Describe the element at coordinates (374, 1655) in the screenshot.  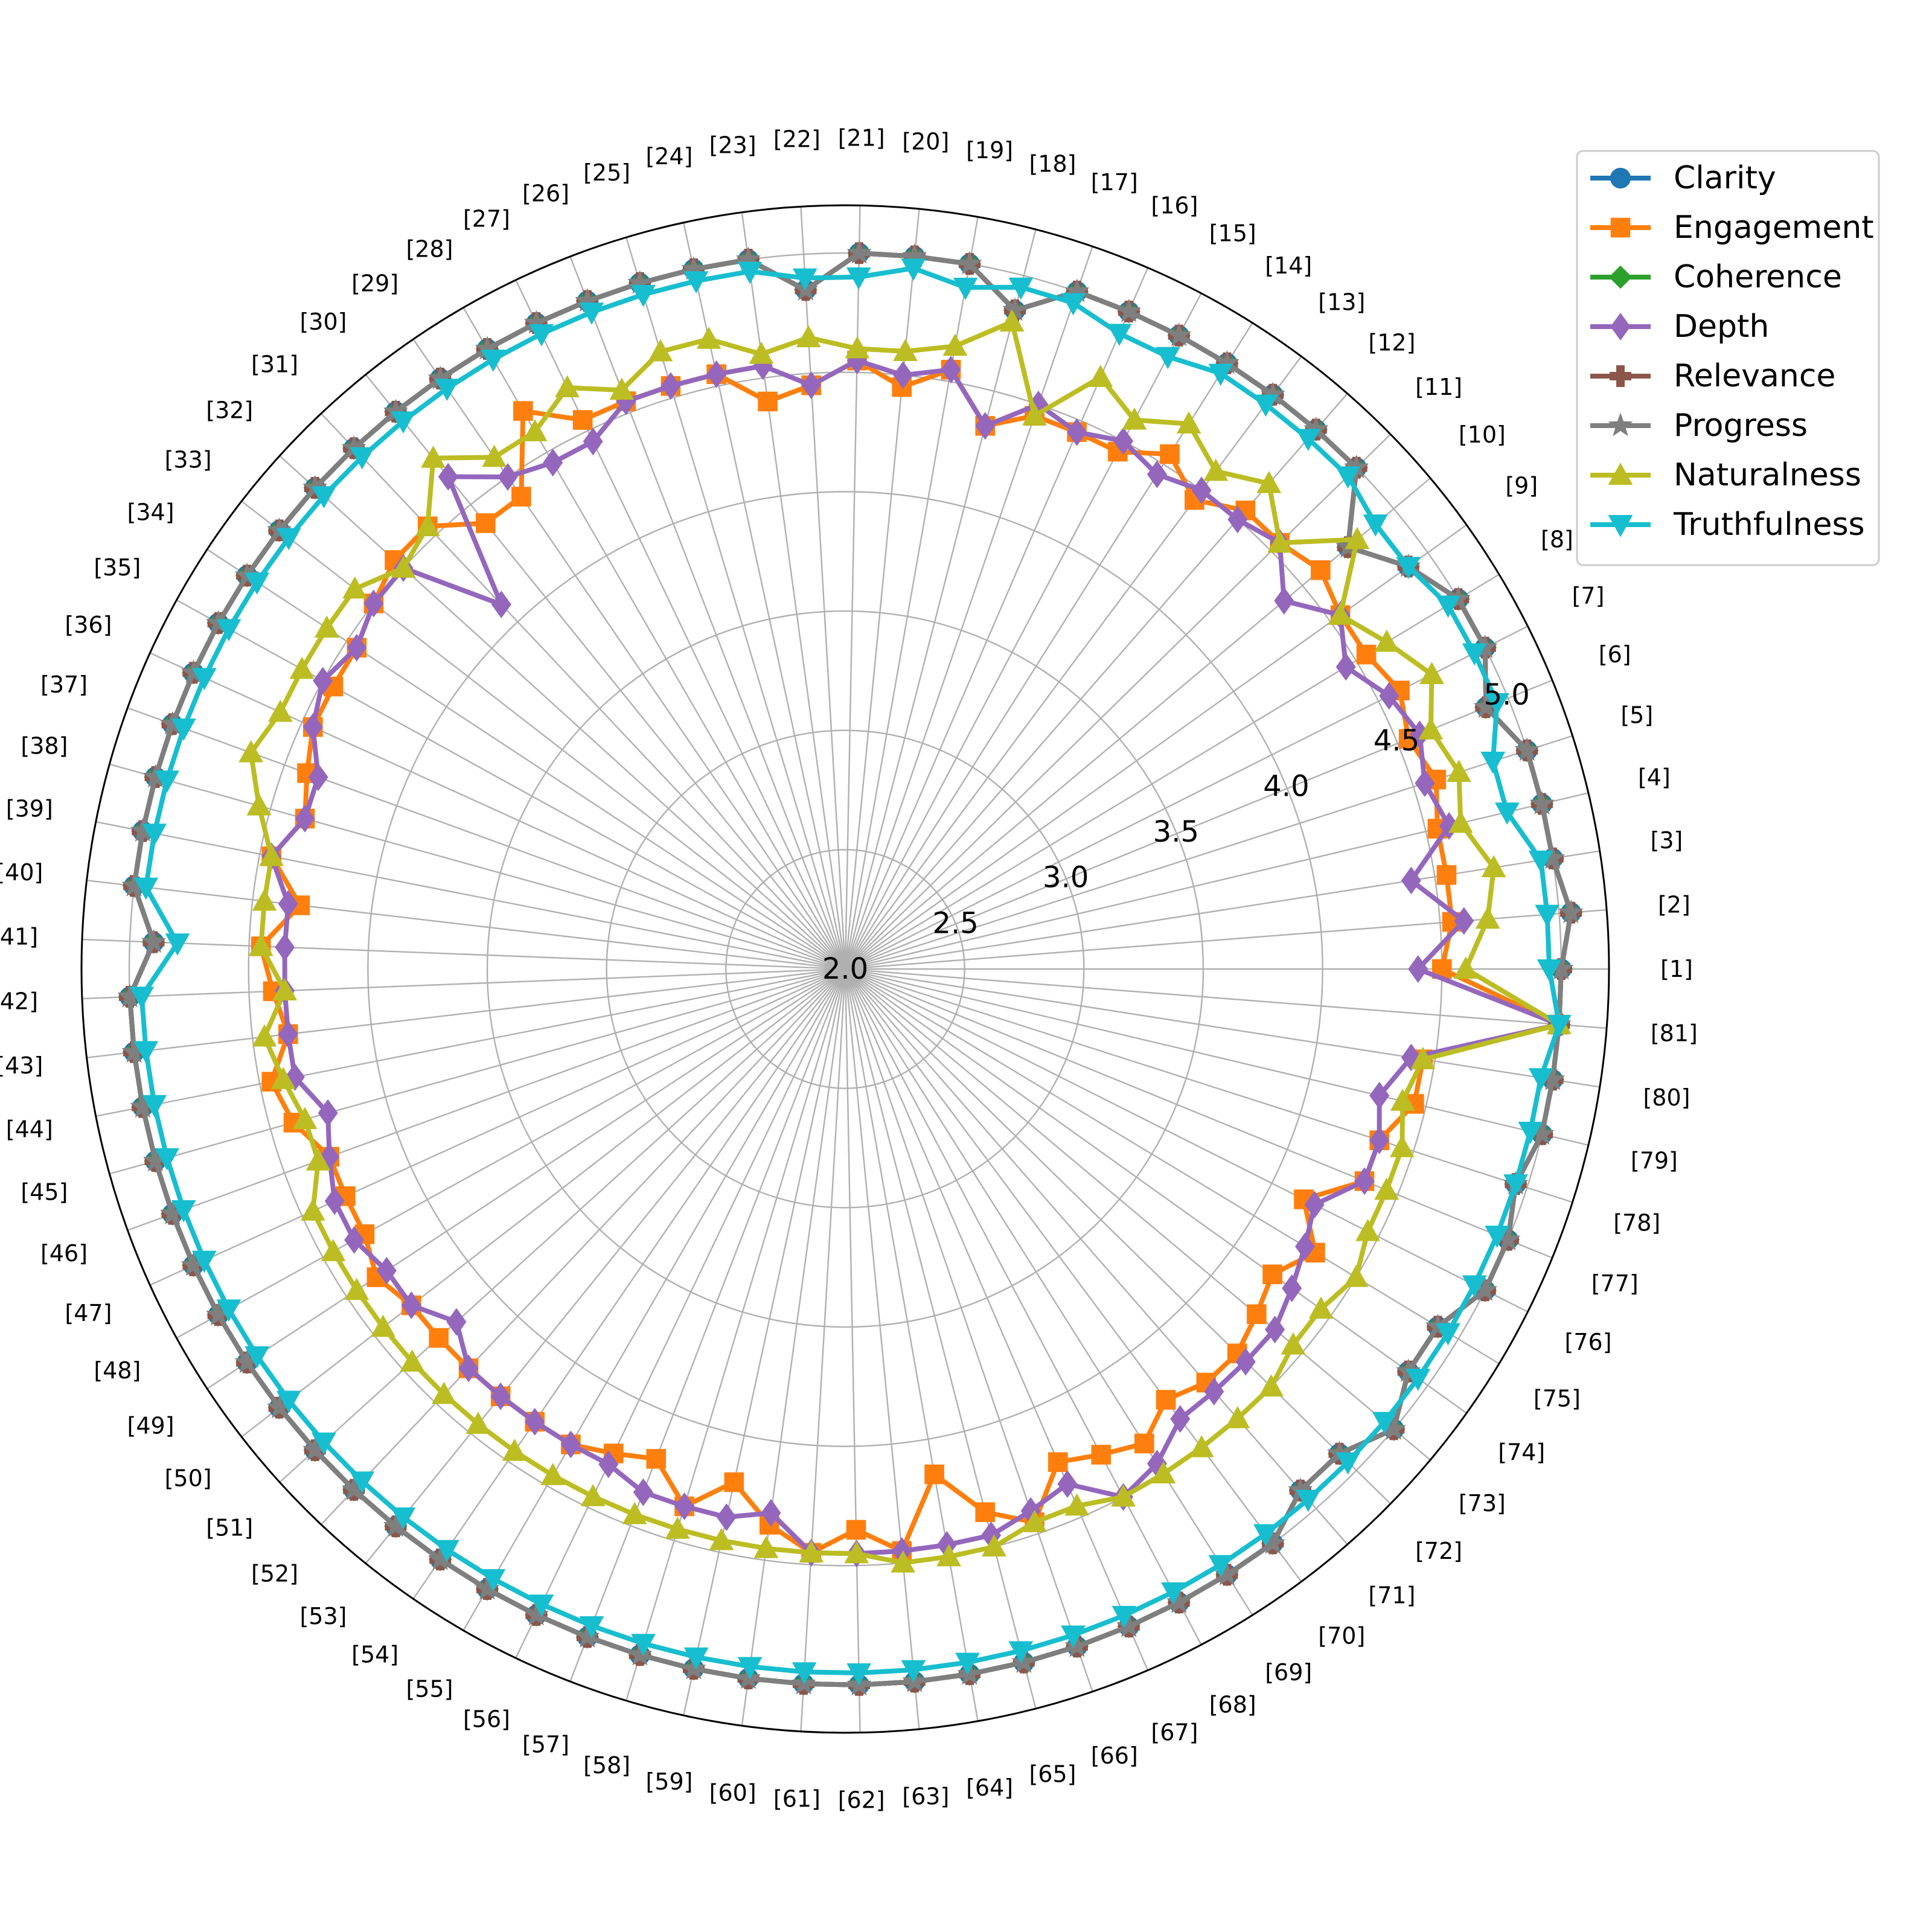
I see `category-label: [54]` at that location.